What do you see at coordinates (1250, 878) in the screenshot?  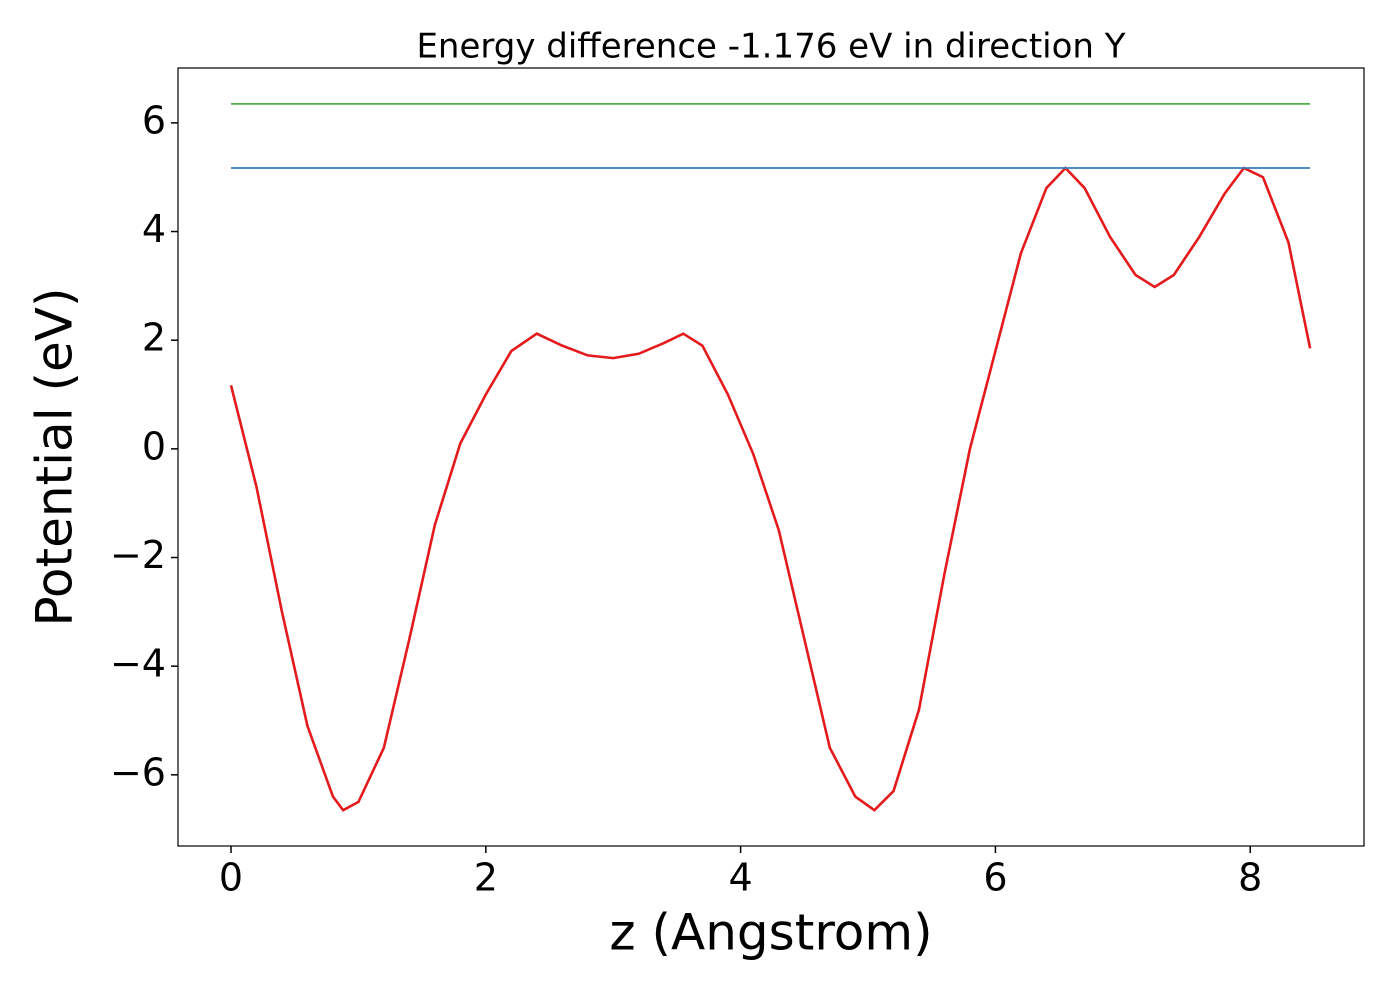 I see `x-tick-label: 8` at bounding box center [1250, 878].